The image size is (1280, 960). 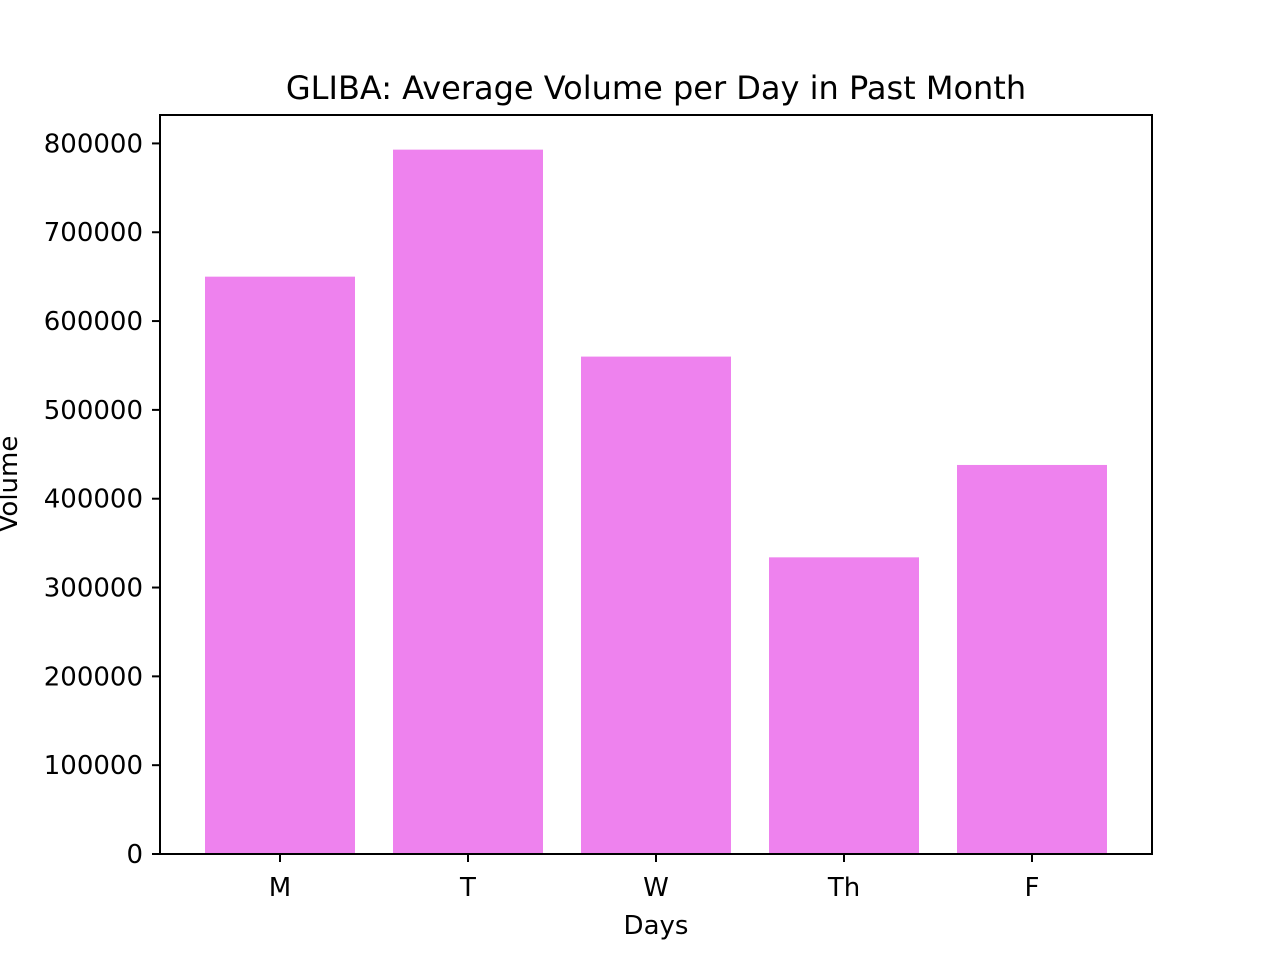 I want to click on x-axis-ticks: M T W Th F, so click(x=654, y=878).